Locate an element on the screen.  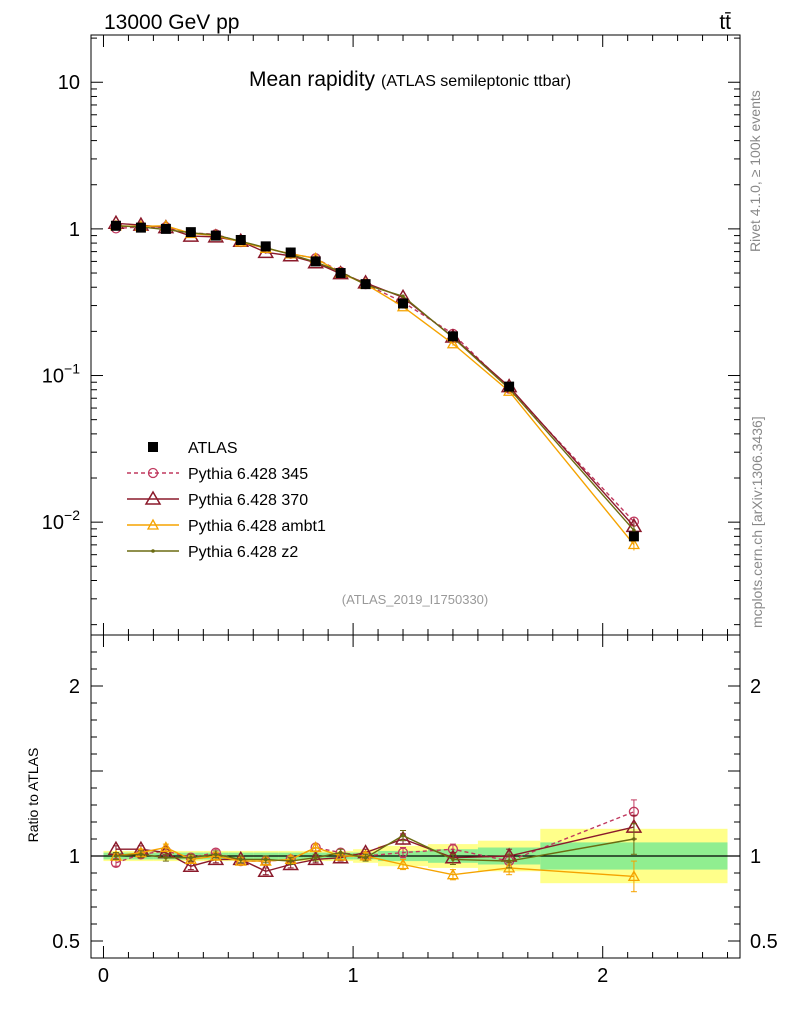
legend-label: Pythia 6.428 345 is located at coordinates (248, 474).